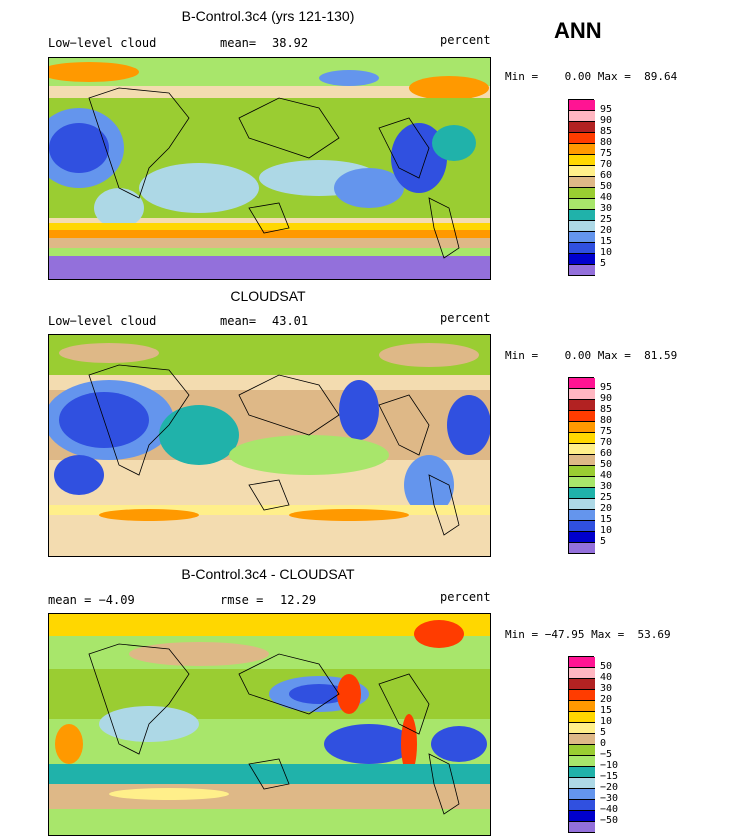  I want to click on colorbar-level-label: 75, so click(606, 153).